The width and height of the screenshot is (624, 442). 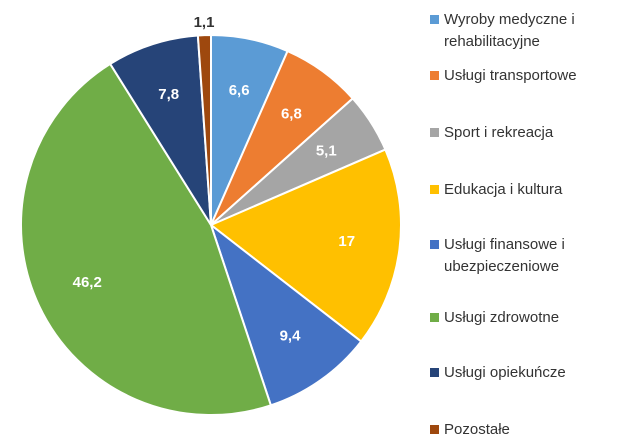 I want to click on legend-item: Edukacja i kultura, so click(x=525, y=190).